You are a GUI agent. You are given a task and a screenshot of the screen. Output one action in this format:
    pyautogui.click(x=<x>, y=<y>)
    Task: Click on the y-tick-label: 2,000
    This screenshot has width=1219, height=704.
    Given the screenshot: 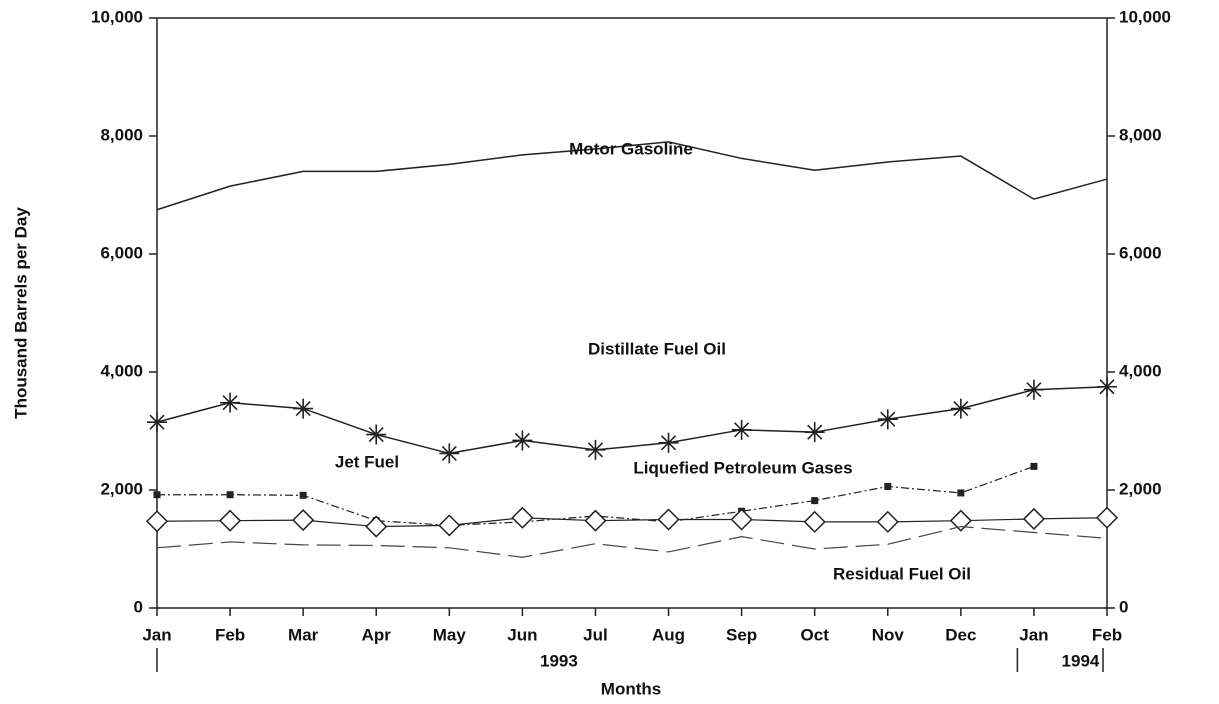 What is the action you would take?
    pyautogui.click(x=121, y=488)
    